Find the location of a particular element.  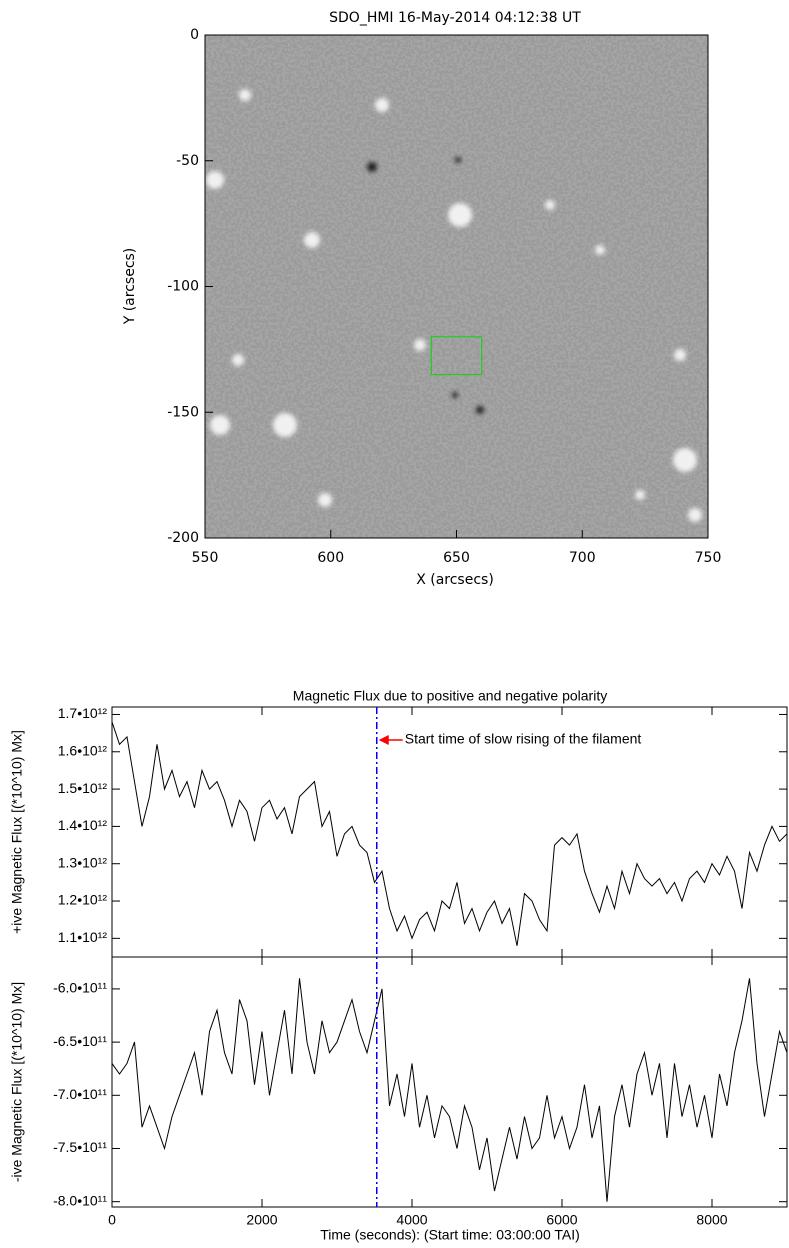

x-tick-label: 650 is located at coordinates (456, 558).